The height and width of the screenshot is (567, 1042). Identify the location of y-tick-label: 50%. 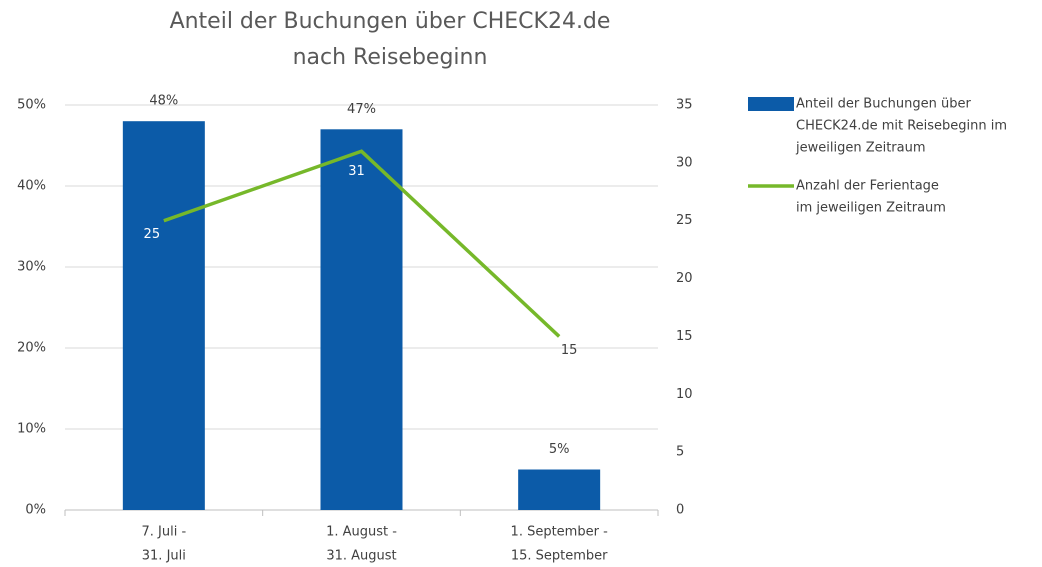
(31, 105).